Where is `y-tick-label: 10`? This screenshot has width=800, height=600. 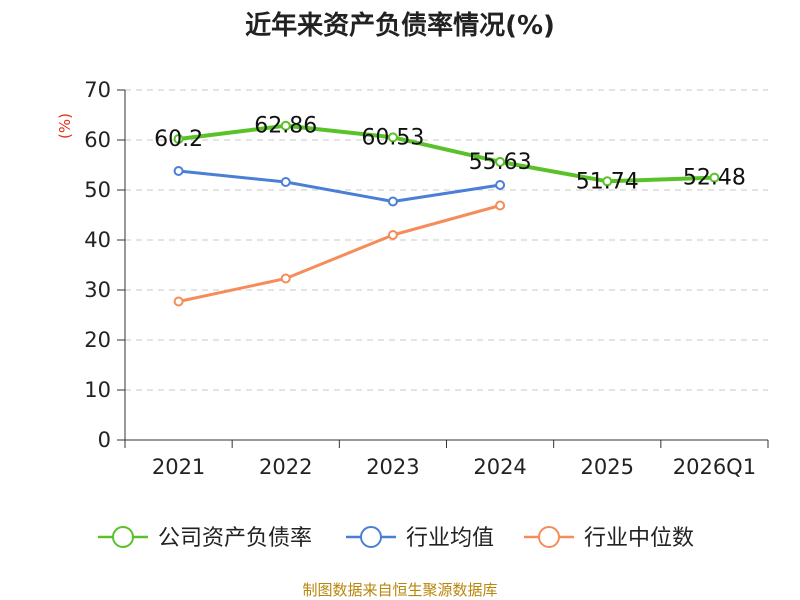 y-tick-label: 10 is located at coordinates (97, 390).